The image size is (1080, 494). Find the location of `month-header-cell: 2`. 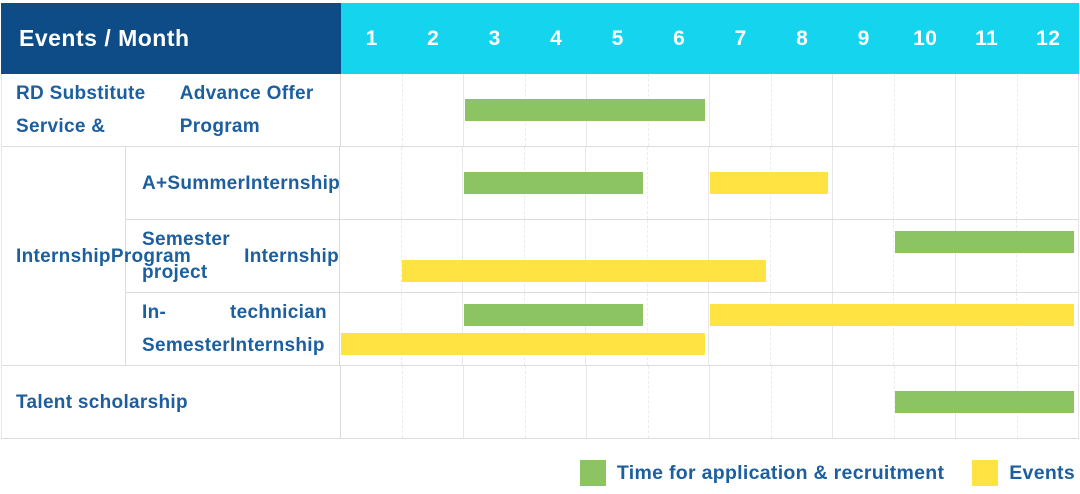

month-header-cell: 2 is located at coordinates (433, 38).